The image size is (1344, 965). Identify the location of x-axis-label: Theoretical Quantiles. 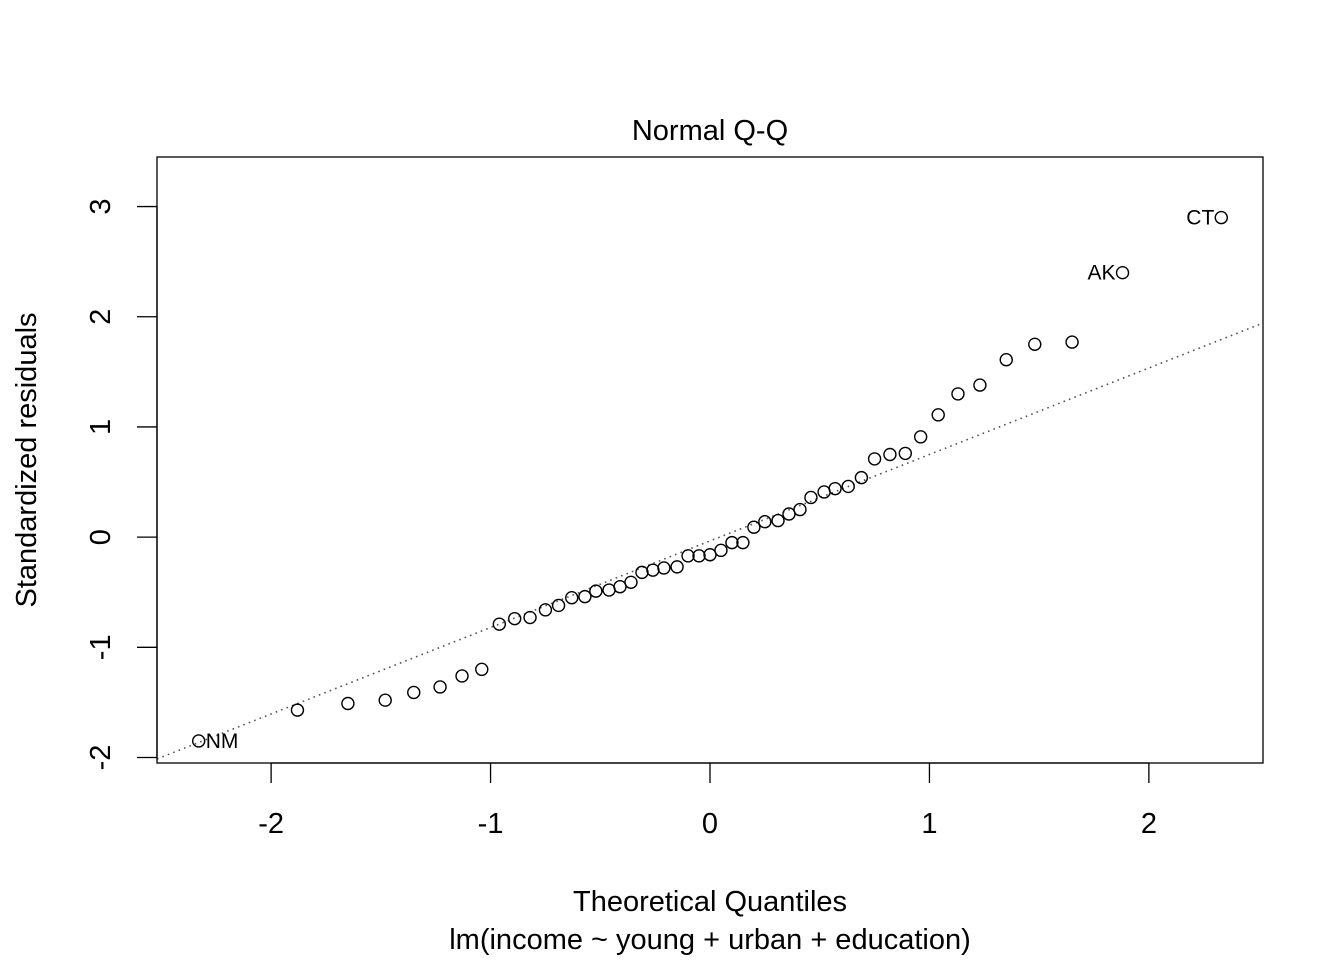
(710, 902).